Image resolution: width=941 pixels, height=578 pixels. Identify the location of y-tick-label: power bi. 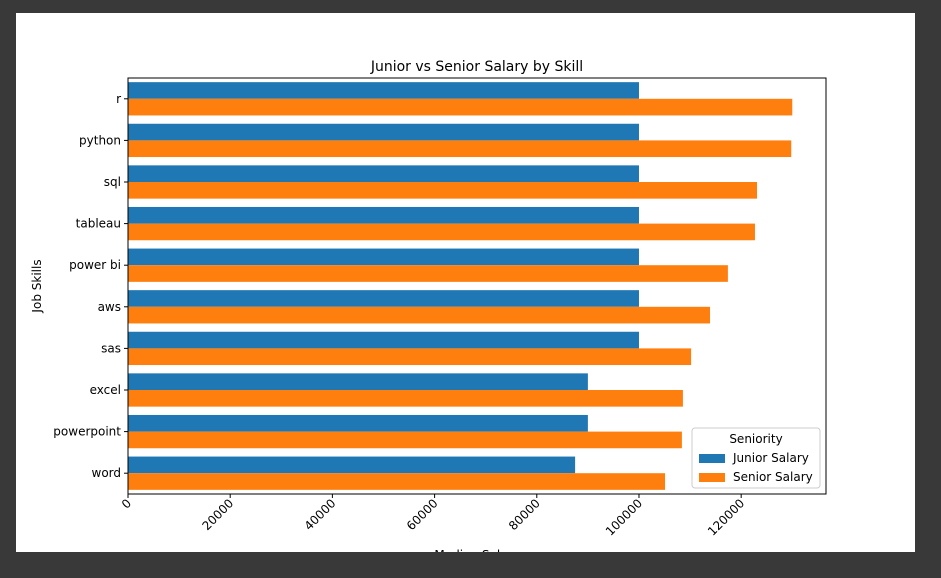
(95, 265).